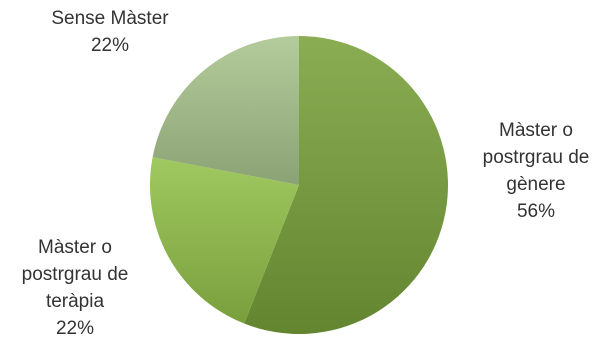 The width and height of the screenshot is (608, 351). Describe the element at coordinates (536, 184) in the screenshot. I see `slice-label-line: gènere` at that location.